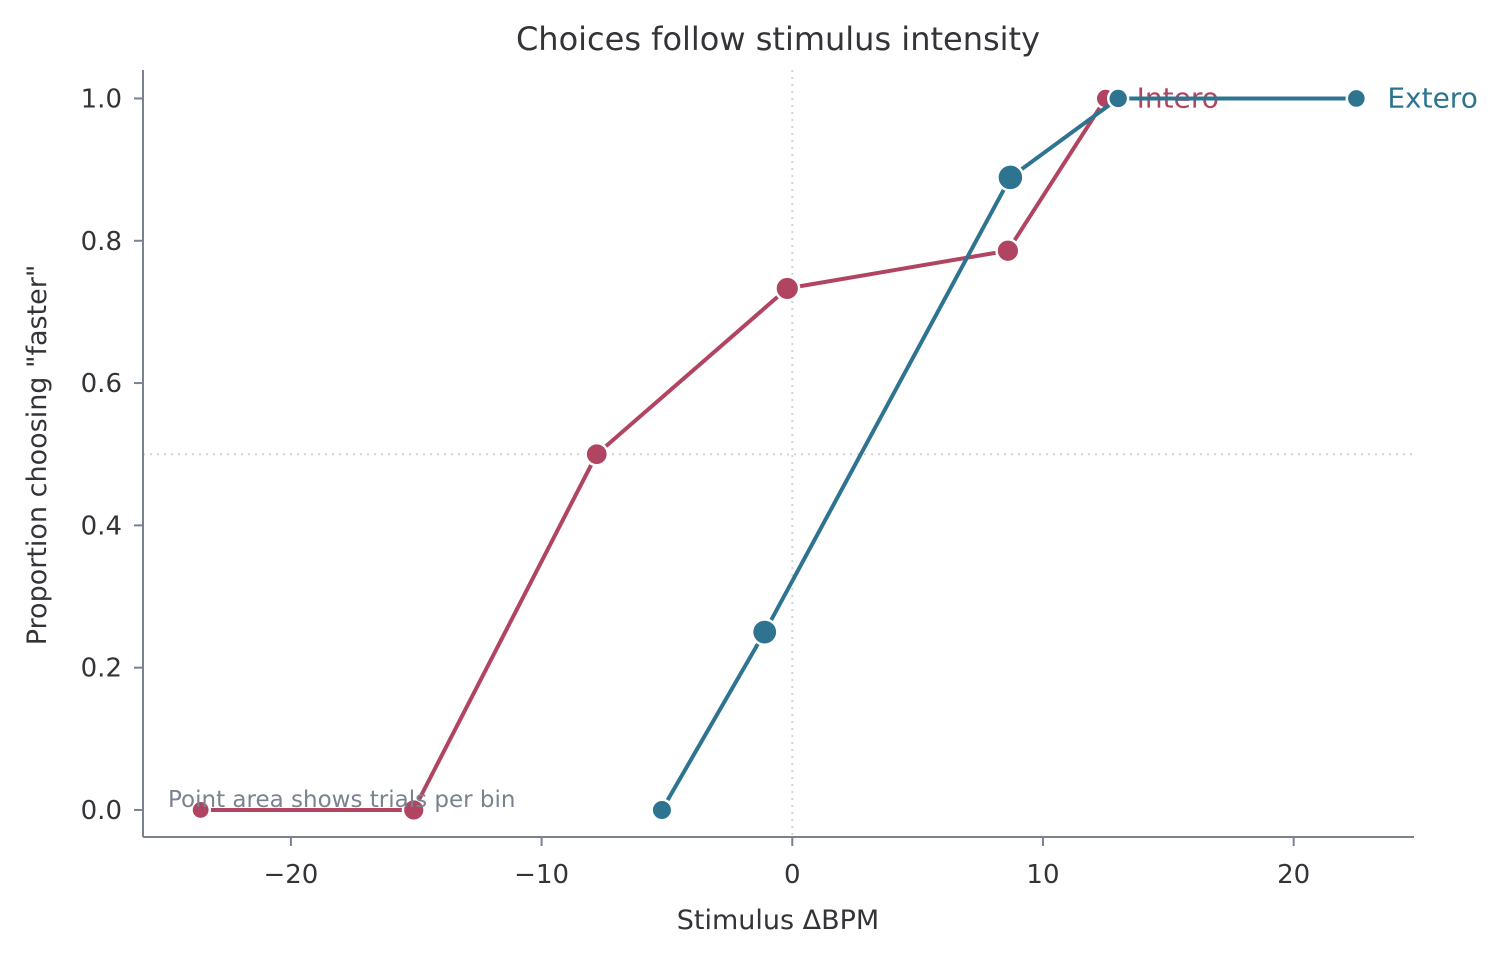  I want to click on y-axis-label: Proportion choosing "faster", so click(37, 455).